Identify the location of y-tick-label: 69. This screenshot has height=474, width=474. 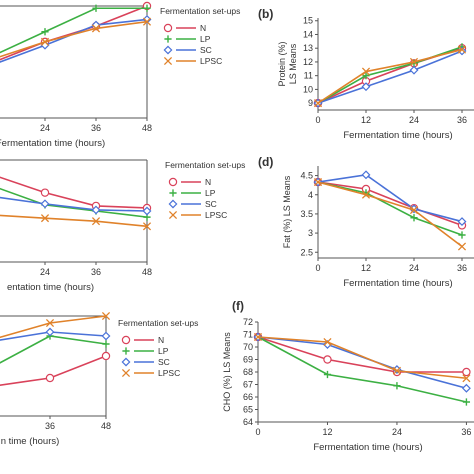
(248, 360).